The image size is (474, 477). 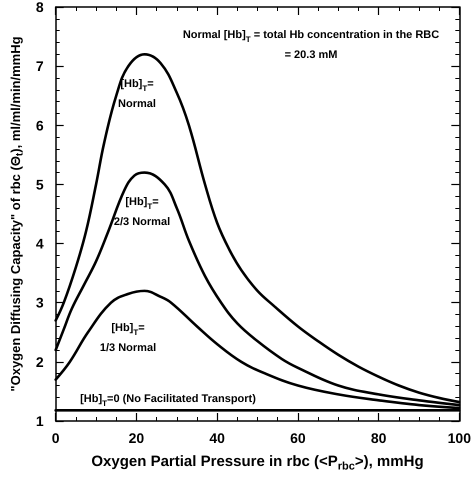 What do you see at coordinates (460, 438) in the screenshot?
I see `x-tick-label: 100` at bounding box center [460, 438].